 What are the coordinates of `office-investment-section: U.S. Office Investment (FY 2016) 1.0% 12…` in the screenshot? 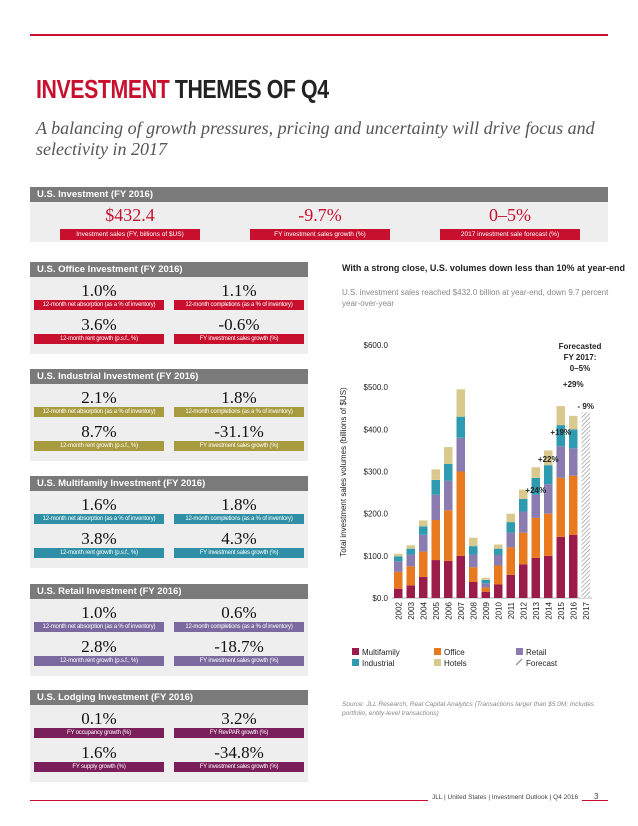 It's located at (169, 308).